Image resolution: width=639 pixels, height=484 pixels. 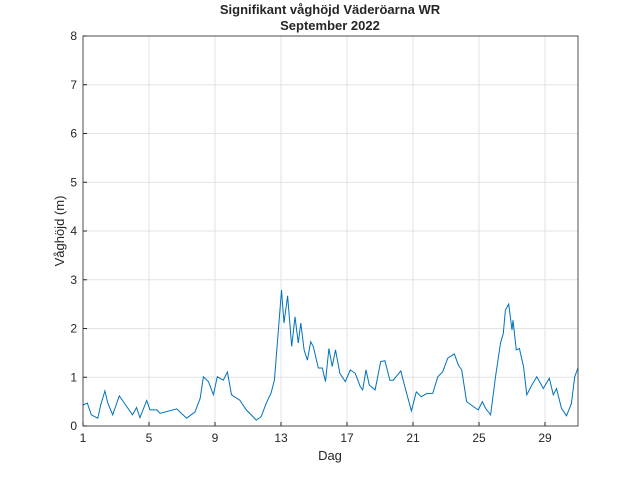 What do you see at coordinates (73, 85) in the screenshot?
I see `y-tick-label: 7` at bounding box center [73, 85].